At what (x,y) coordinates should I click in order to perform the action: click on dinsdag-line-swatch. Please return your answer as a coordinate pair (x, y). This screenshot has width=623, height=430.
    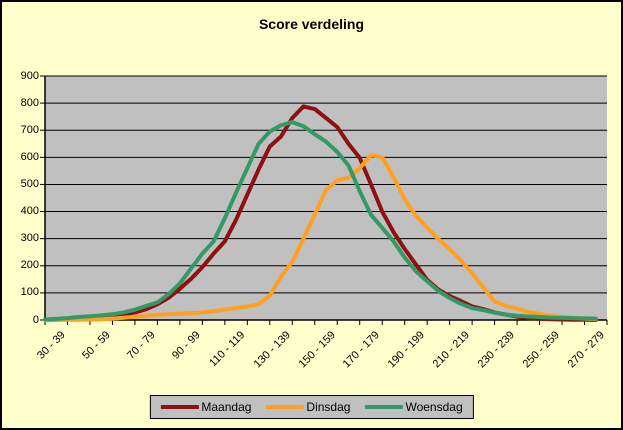
    Looking at the image, I should click on (284, 407).